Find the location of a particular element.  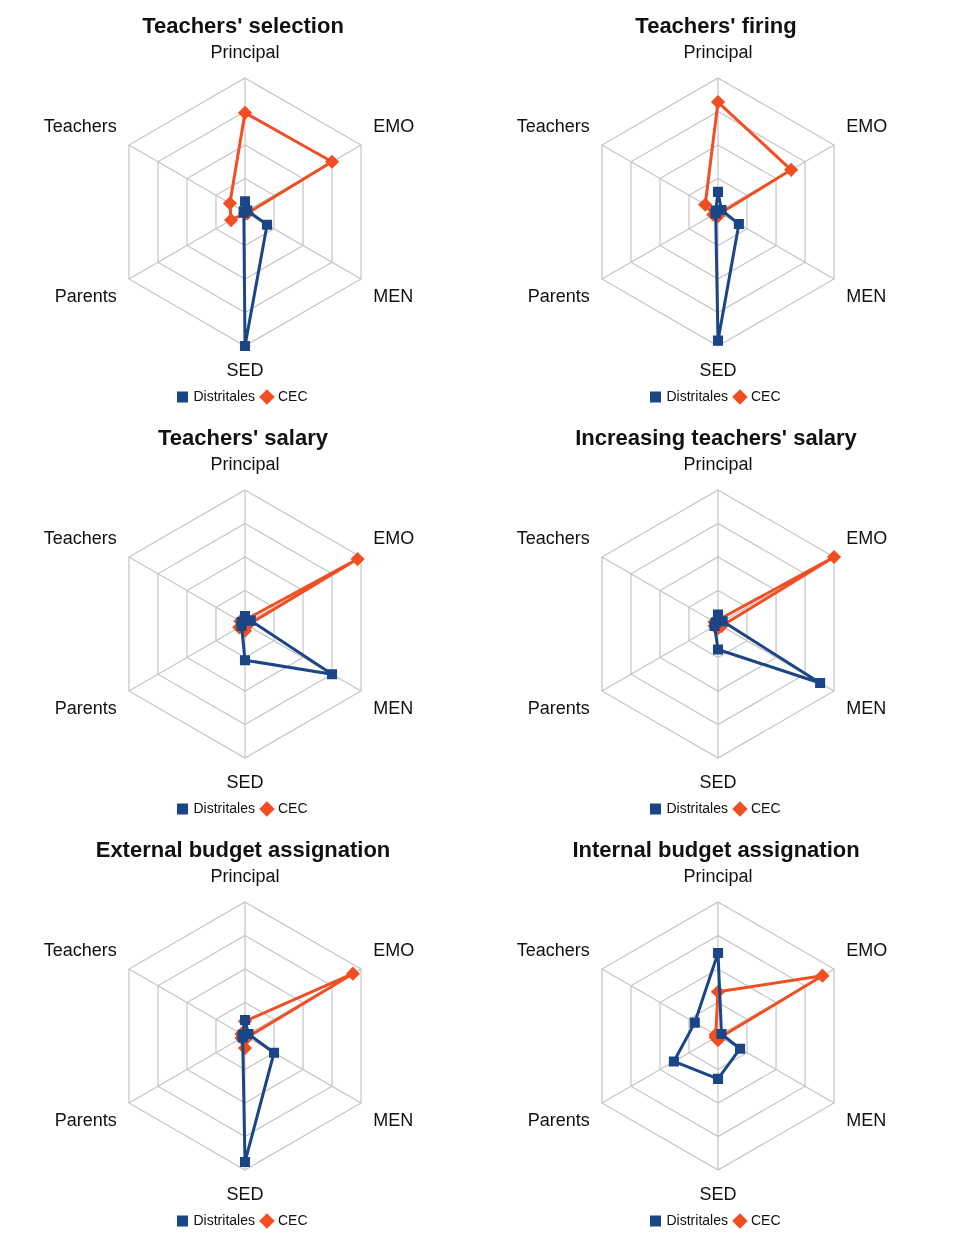

chart-title: Teachers' salary is located at coordinates (243, 438).